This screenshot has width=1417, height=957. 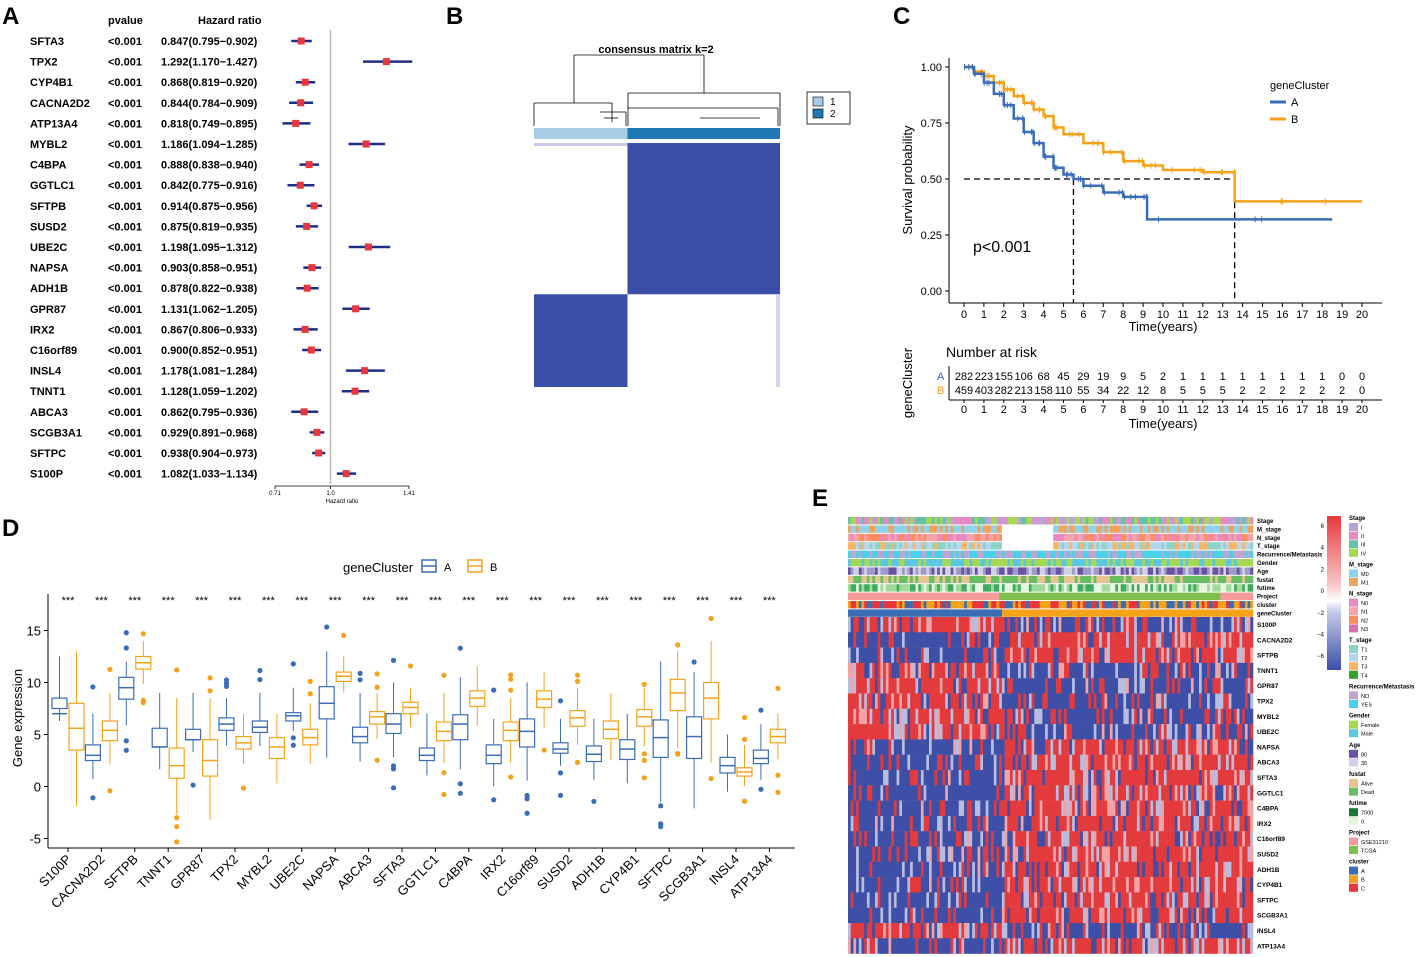 I want to click on heatmap-gene-label: IRX2, so click(x=1264, y=824).